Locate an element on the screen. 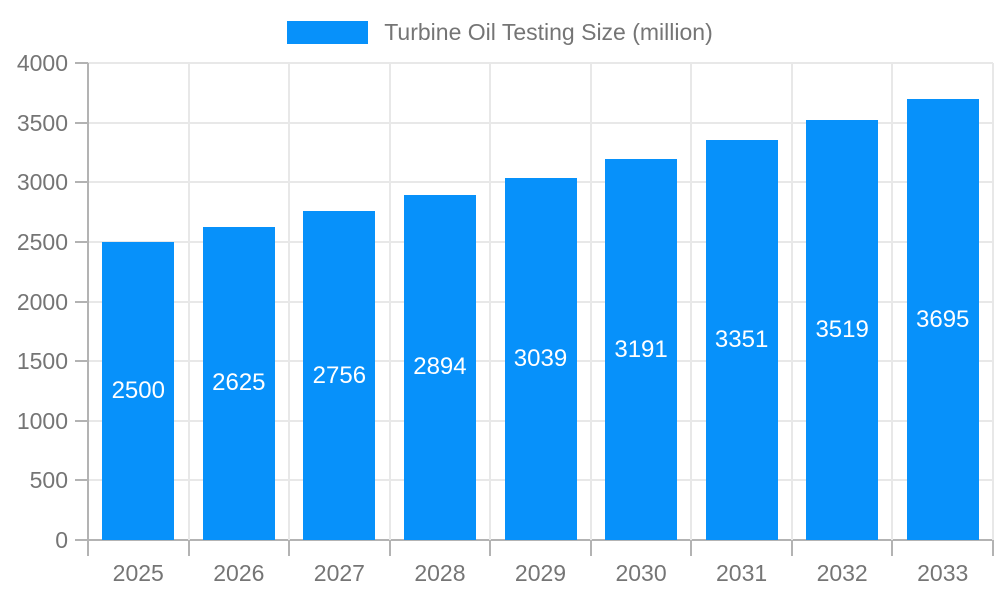  x-tick-label: 2031 is located at coordinates (742, 573).